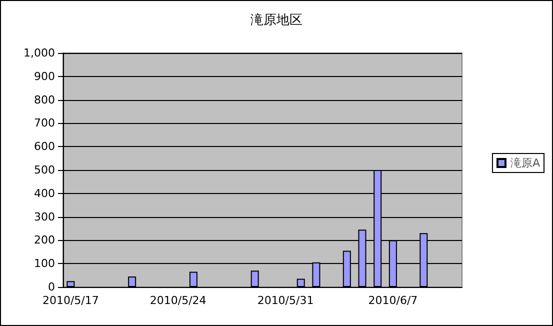  I want to click on chart-title: 滝原地区, so click(276, 20).